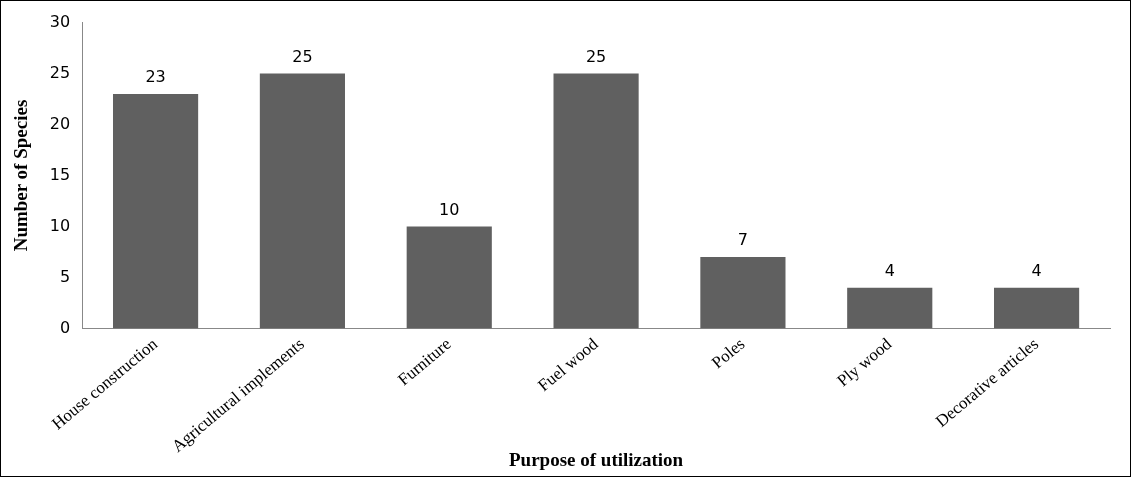 The width and height of the screenshot is (1131, 477). Describe the element at coordinates (60, 72) in the screenshot. I see `y-tick-label: 25` at that location.